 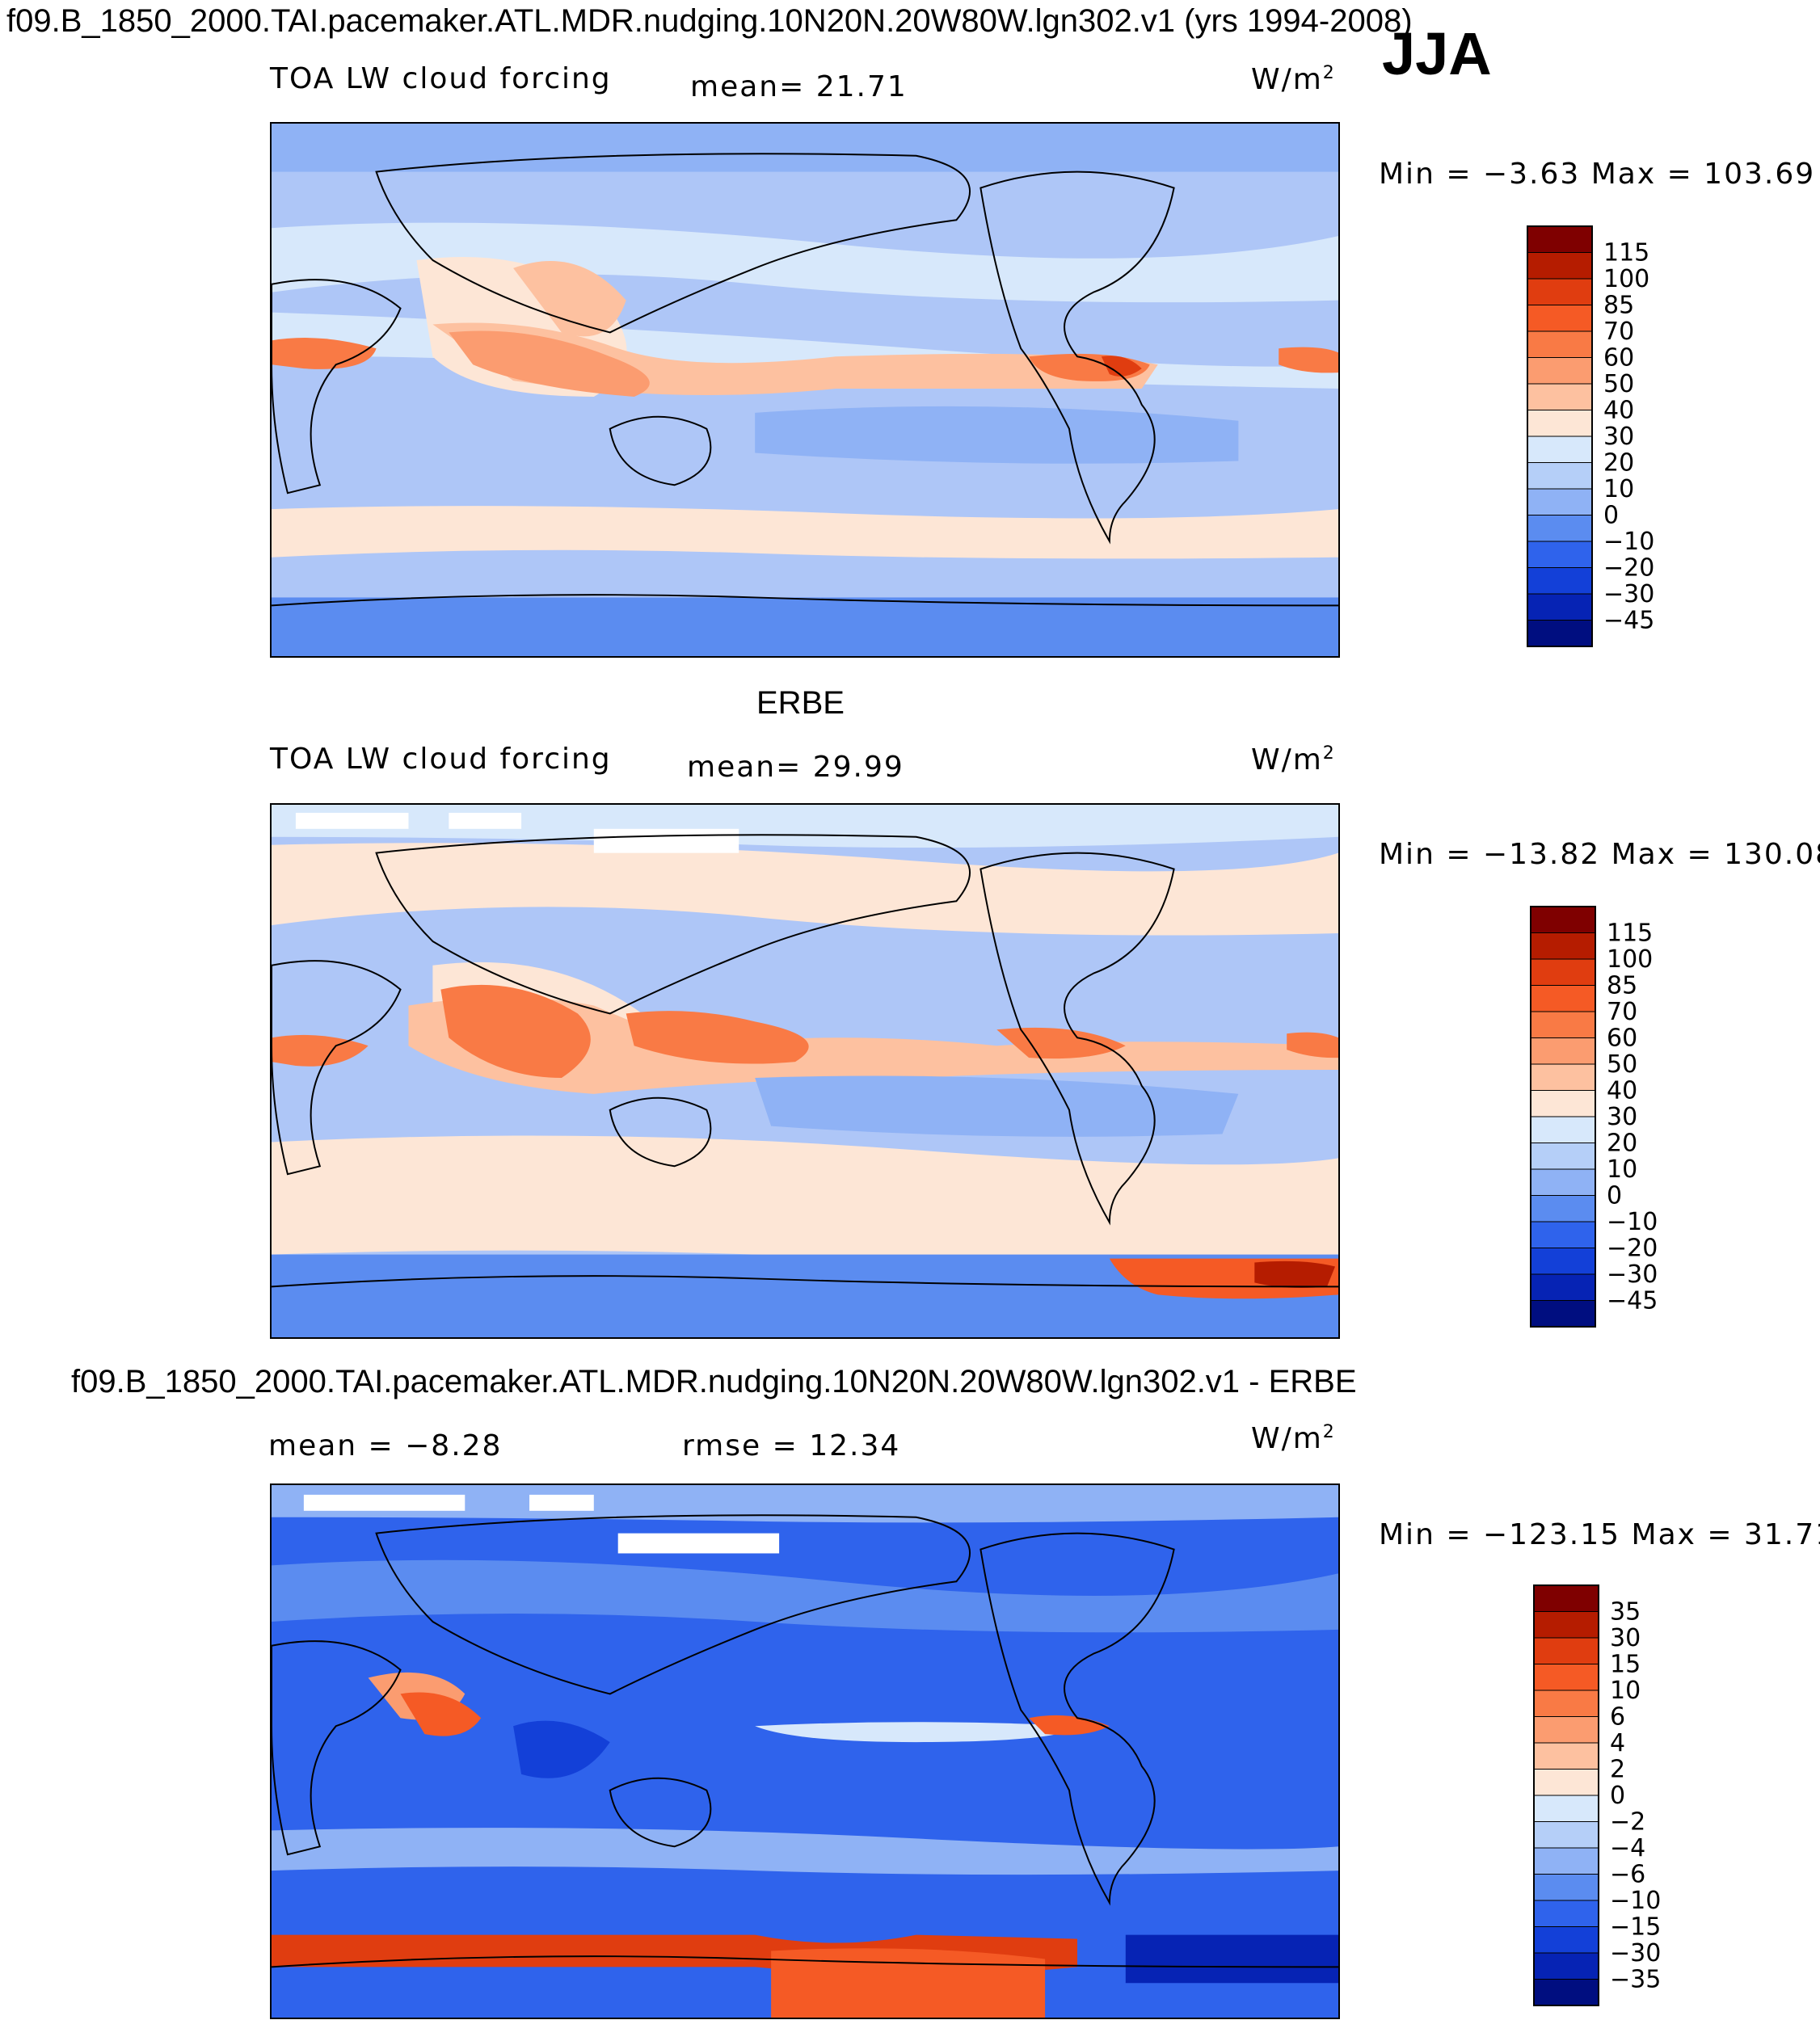 I want to click on panel2-subtitle: ERBE, so click(x=800, y=703).